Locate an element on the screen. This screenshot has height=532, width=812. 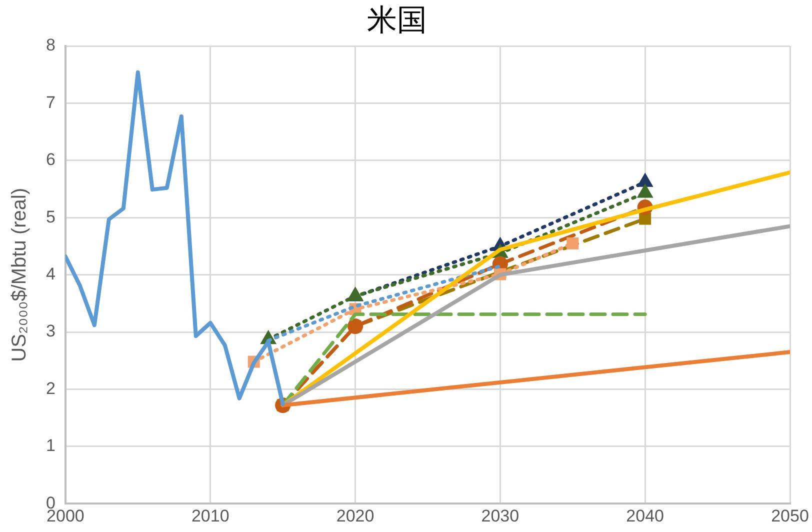
y-tick-label: 4 is located at coordinates (51, 274).